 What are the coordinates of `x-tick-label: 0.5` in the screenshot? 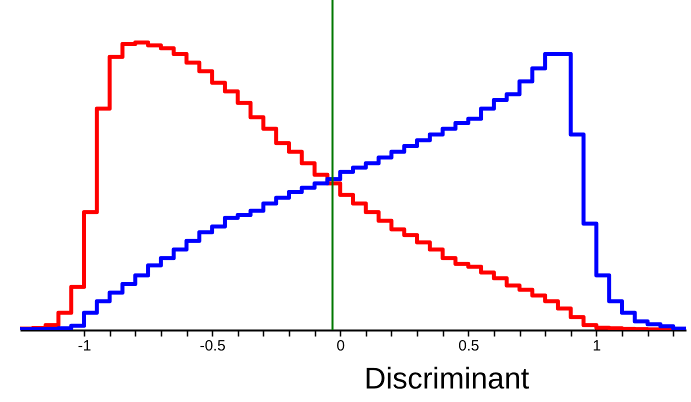 It's located at (469, 346).